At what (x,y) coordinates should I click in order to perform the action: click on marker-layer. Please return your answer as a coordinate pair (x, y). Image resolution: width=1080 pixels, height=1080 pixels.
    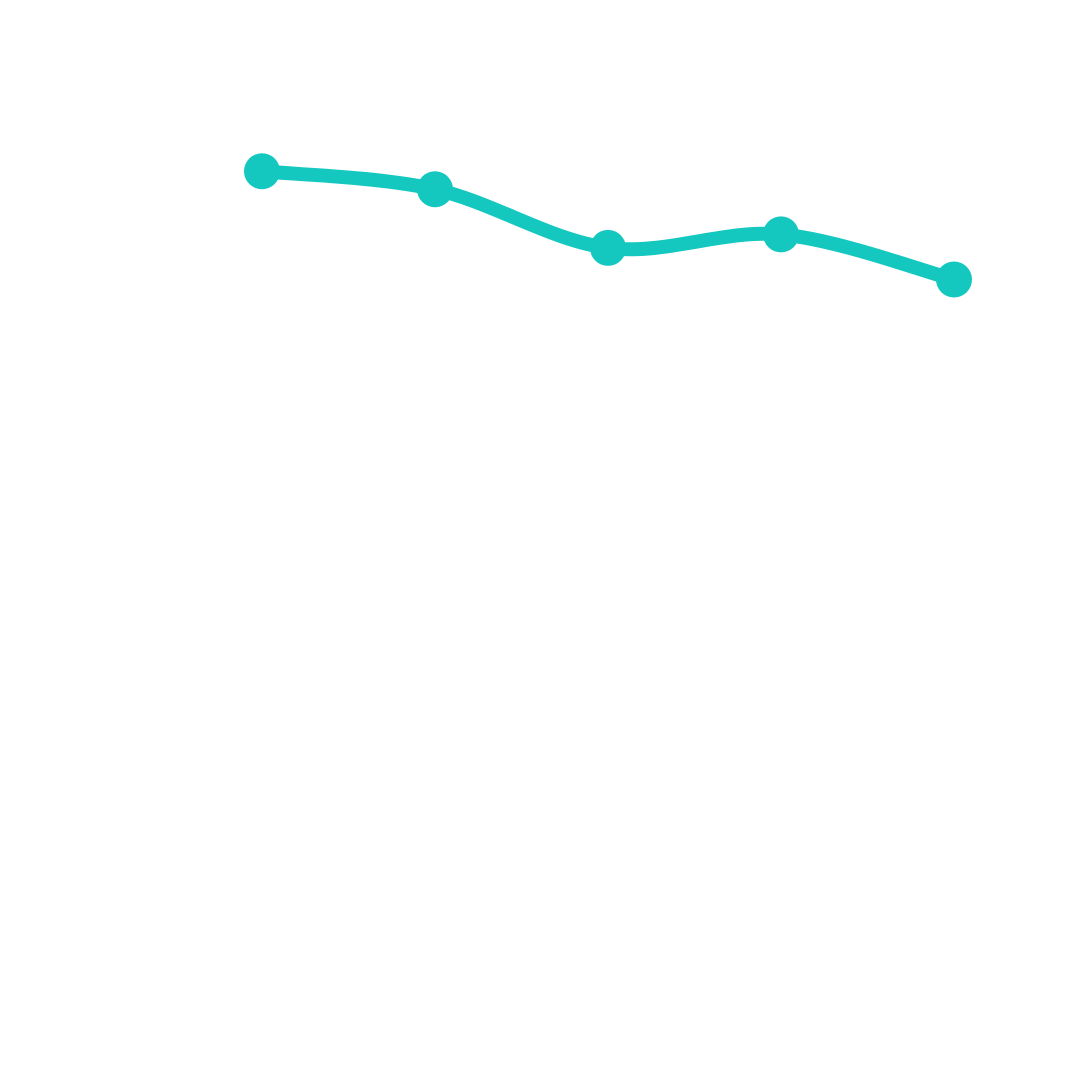
    Looking at the image, I should click on (608, 225).